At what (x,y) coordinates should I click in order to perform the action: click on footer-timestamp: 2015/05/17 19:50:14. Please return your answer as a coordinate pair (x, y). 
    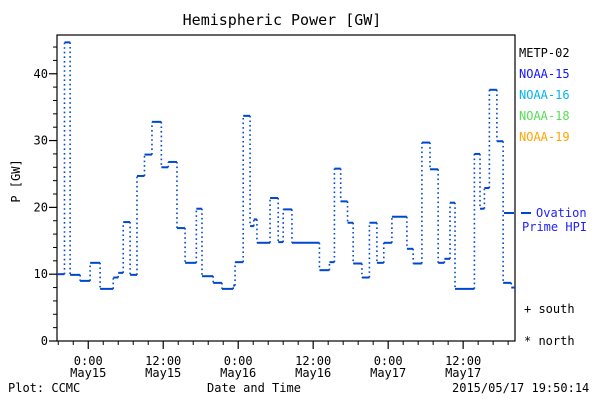
    Looking at the image, I should click on (521, 388).